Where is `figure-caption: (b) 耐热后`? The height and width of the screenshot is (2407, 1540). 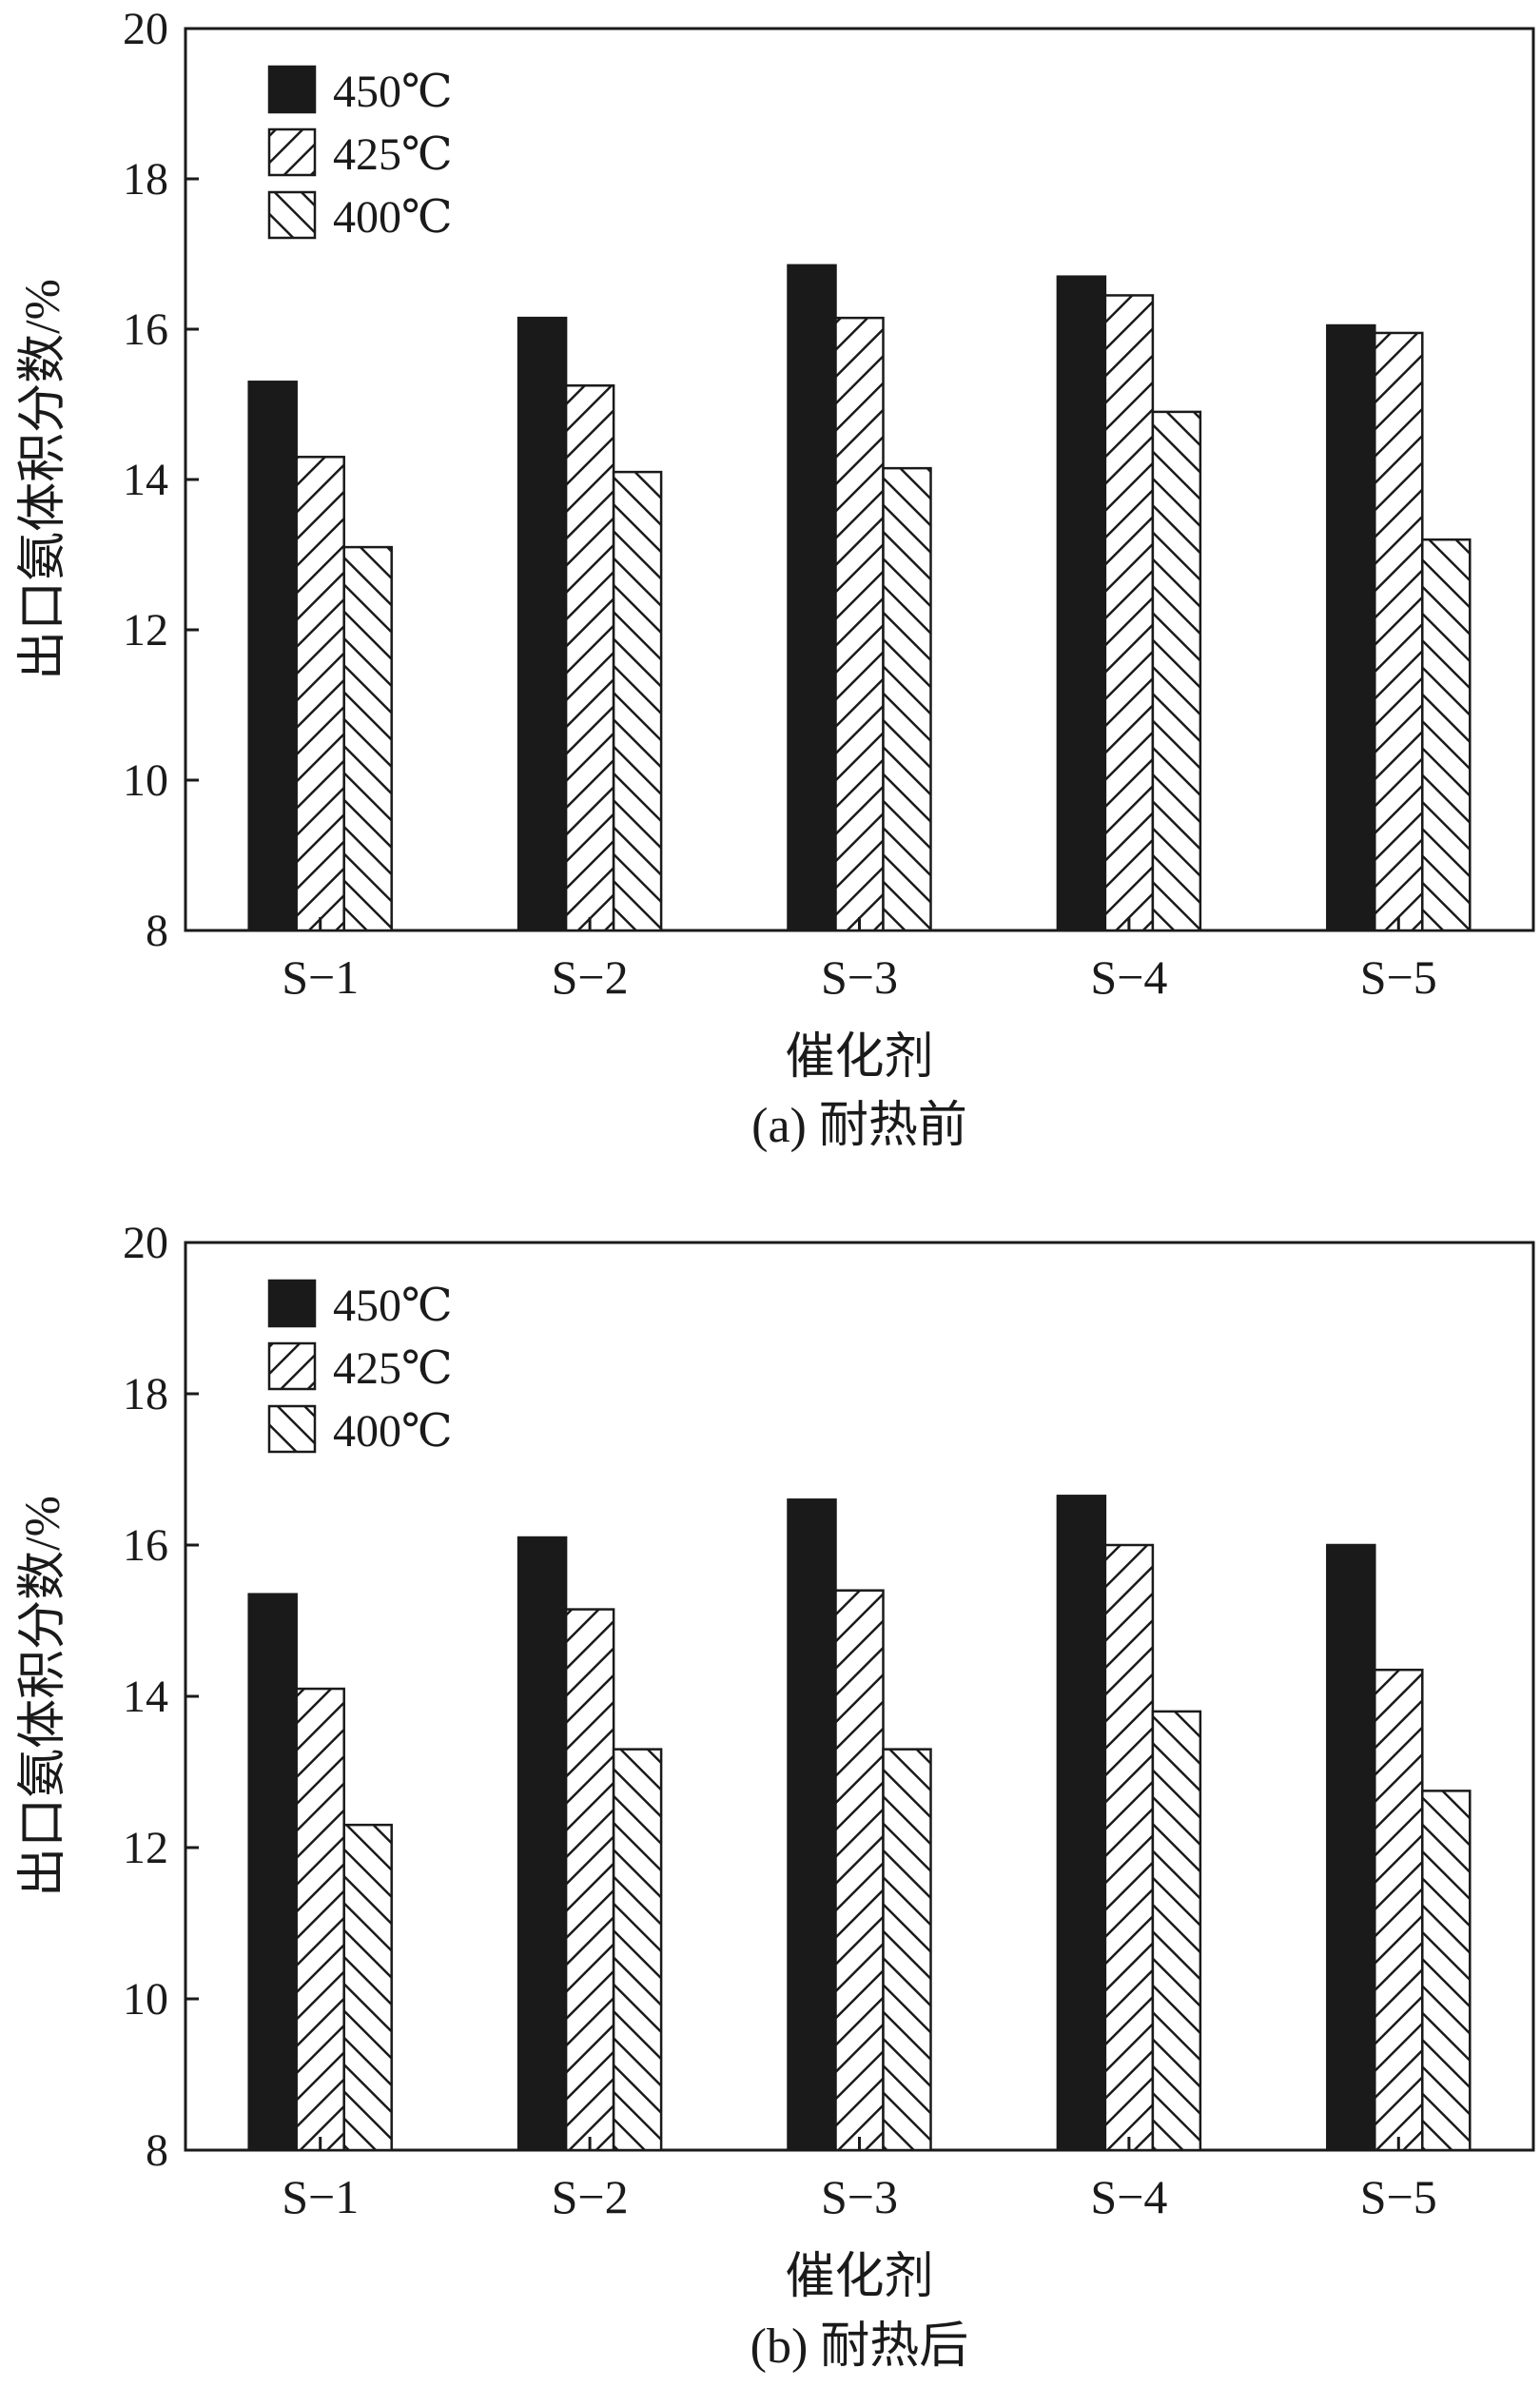 figure-caption: (b) 耐热后 is located at coordinates (860, 2346).